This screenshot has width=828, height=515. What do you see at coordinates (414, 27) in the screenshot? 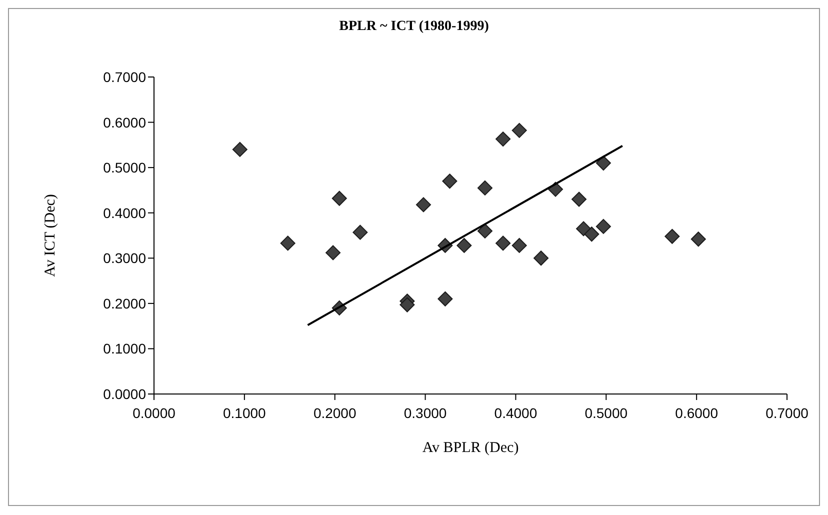
I see `chart-title: BPLR ~ ICT (1980-1999)` at bounding box center [414, 27].